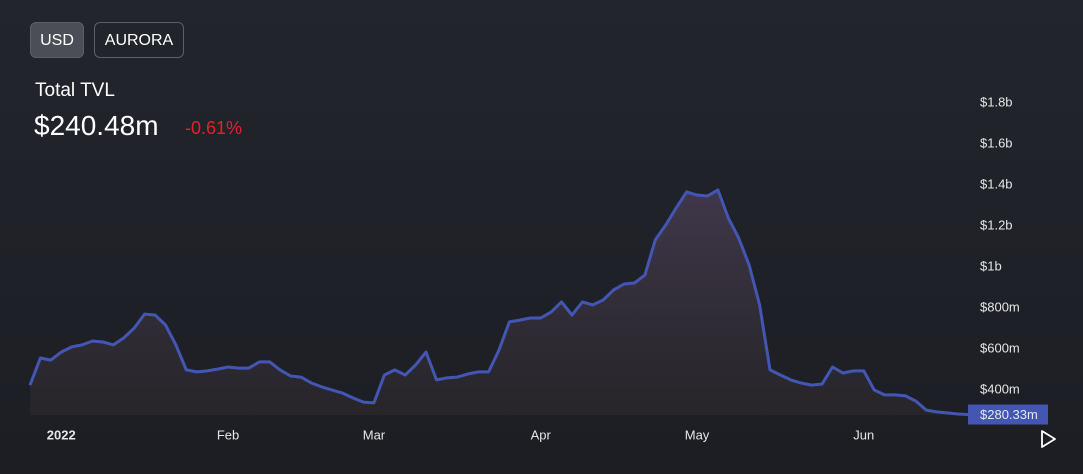  Describe the element at coordinates (75, 90) in the screenshot. I see `metric-label: Total TVL` at that location.